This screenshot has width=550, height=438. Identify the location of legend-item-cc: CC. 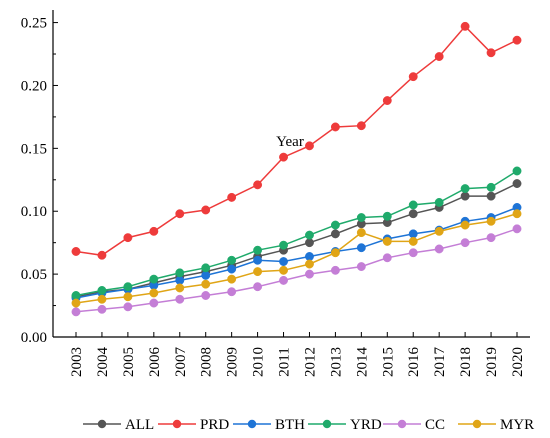
(414, 425).